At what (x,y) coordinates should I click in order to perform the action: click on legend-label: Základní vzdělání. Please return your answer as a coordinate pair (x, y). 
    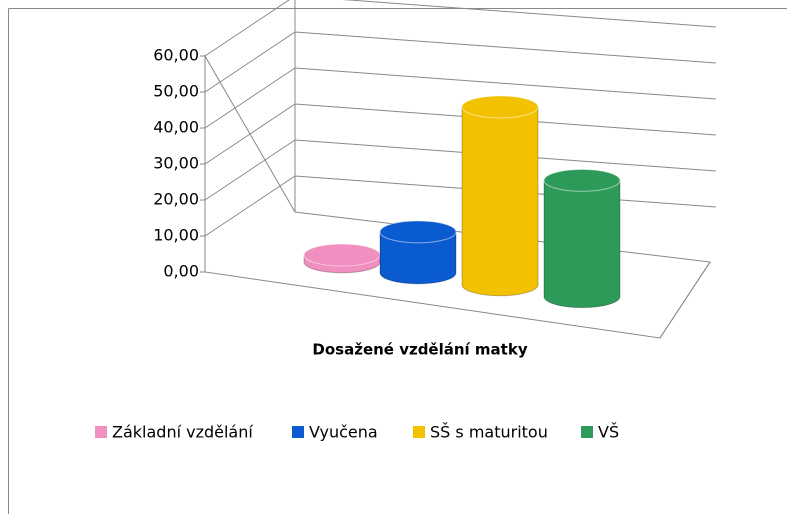
    Looking at the image, I should click on (182, 432).